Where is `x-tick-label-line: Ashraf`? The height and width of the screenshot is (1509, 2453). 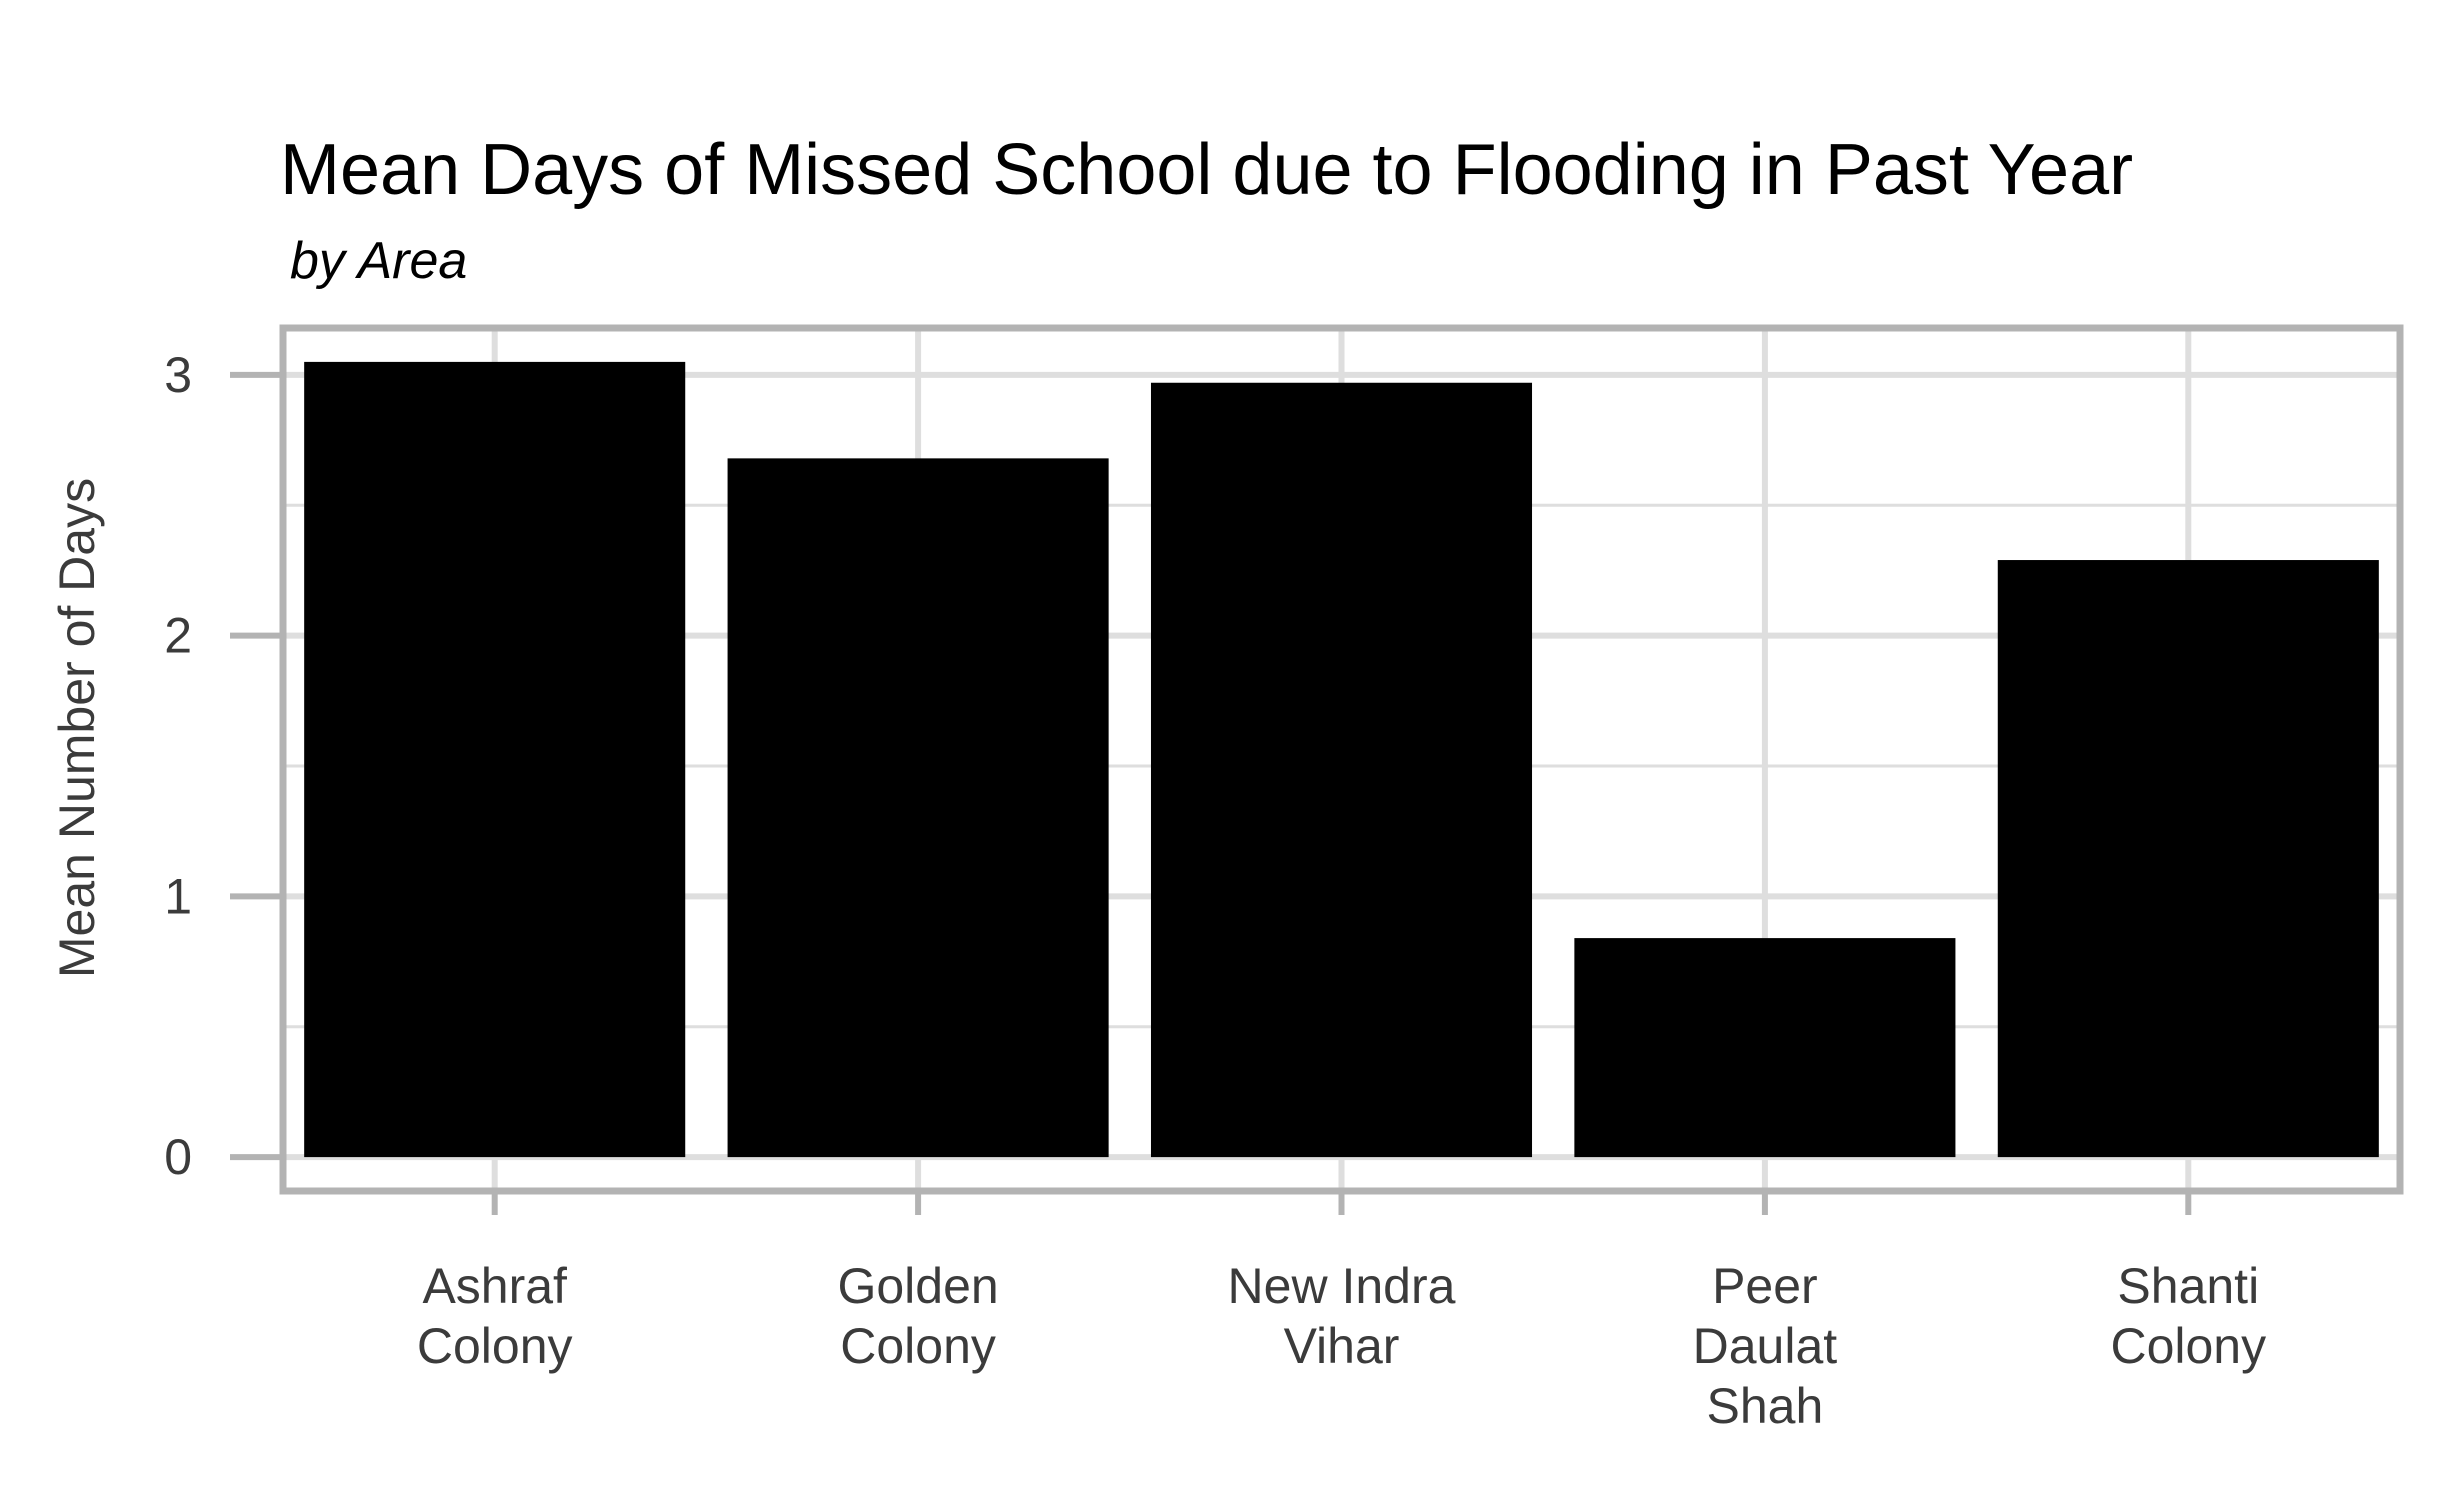 x-tick-label-line: Ashraf is located at coordinates (494, 1286).